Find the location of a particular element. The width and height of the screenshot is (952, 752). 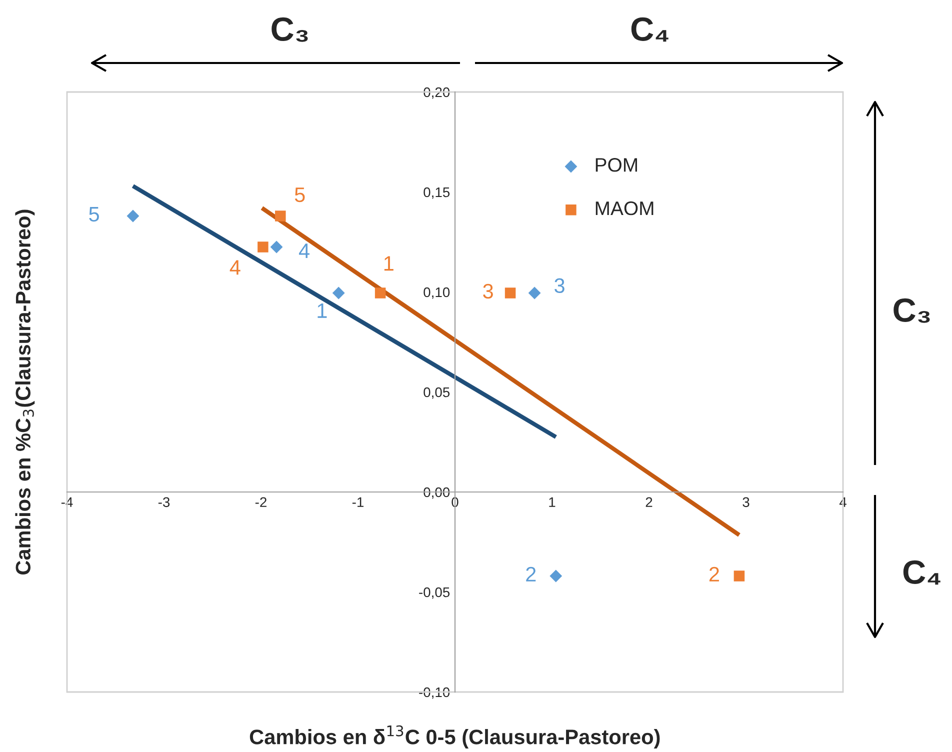

y-tick-label: -0,05 is located at coordinates (434, 593).